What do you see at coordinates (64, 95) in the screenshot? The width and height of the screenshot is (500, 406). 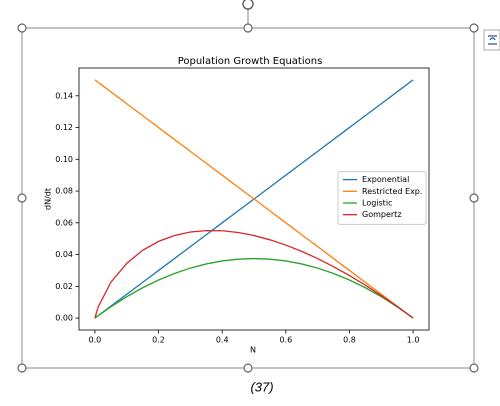 I see `y-tick-label: 0.14` at bounding box center [64, 95].